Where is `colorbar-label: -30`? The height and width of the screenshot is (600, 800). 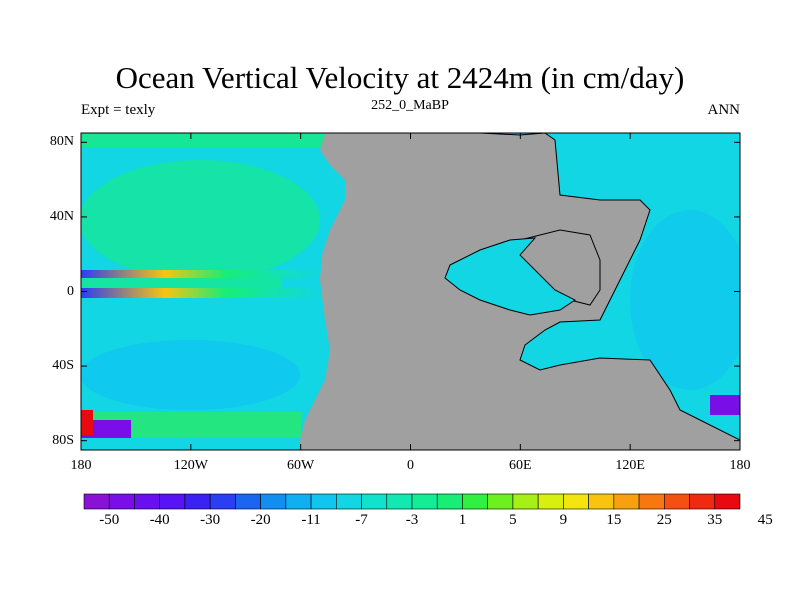 colorbar-label: -30 is located at coordinates (210, 520).